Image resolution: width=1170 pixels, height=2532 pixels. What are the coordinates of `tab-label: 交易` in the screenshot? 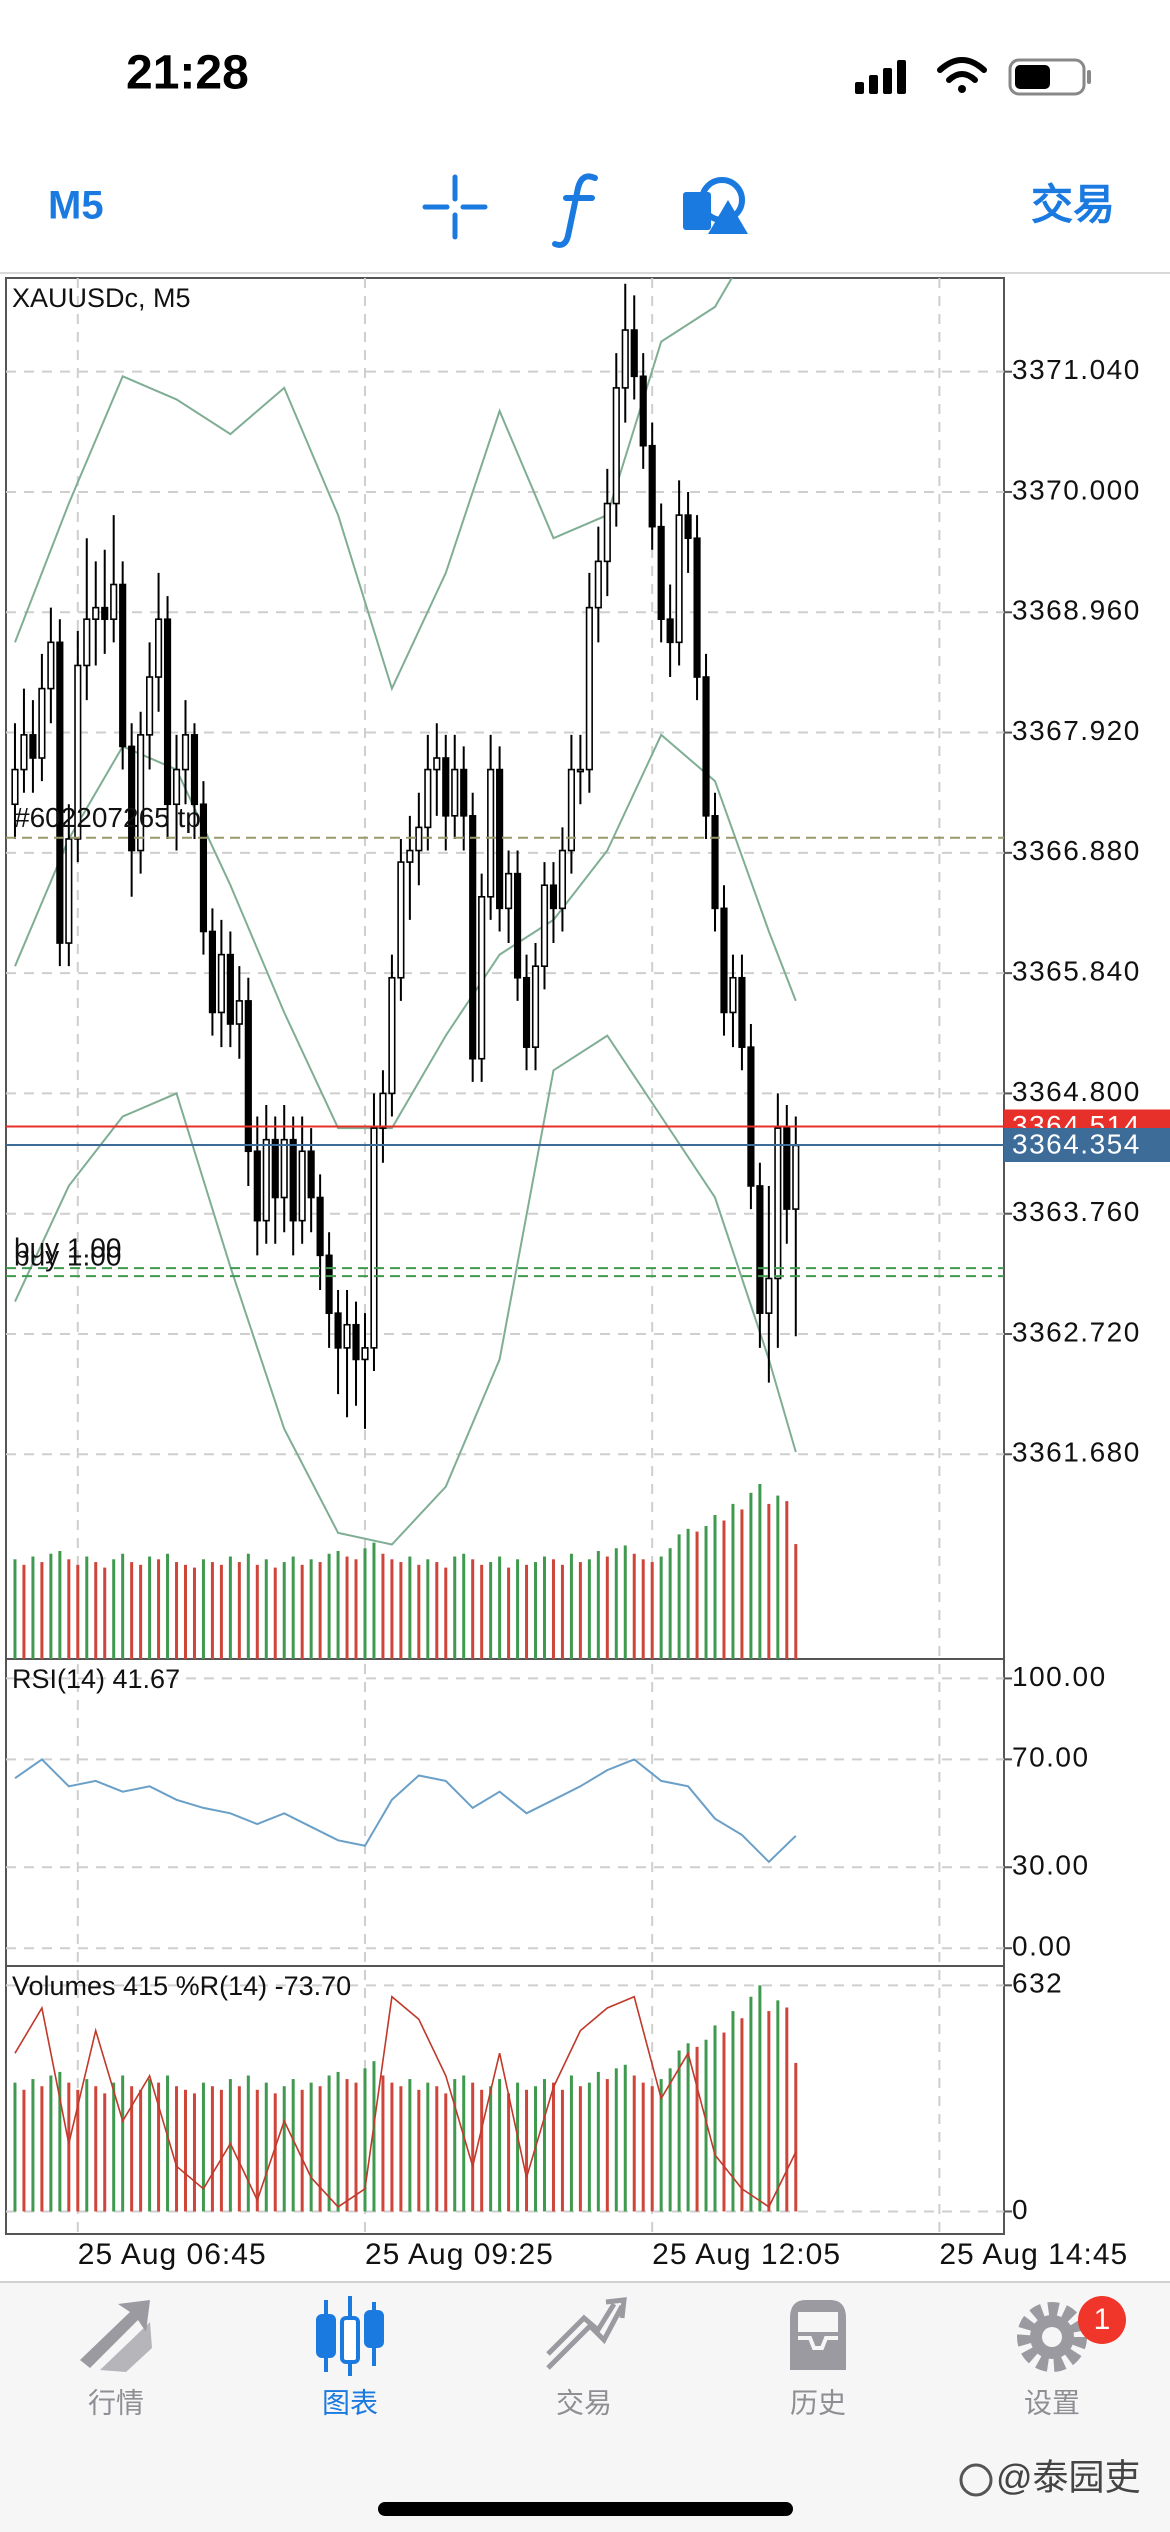 It's located at (584, 2402).